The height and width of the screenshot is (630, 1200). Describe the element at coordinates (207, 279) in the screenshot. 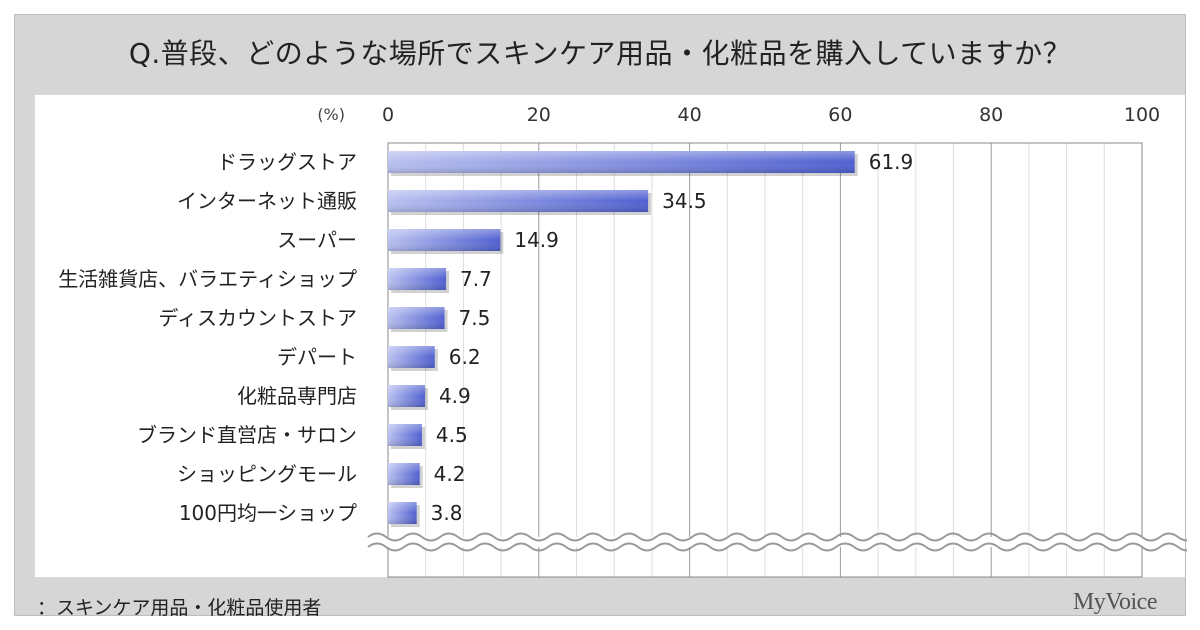

I see `category-label: 生活雑貨店、バラエティショップ` at that location.